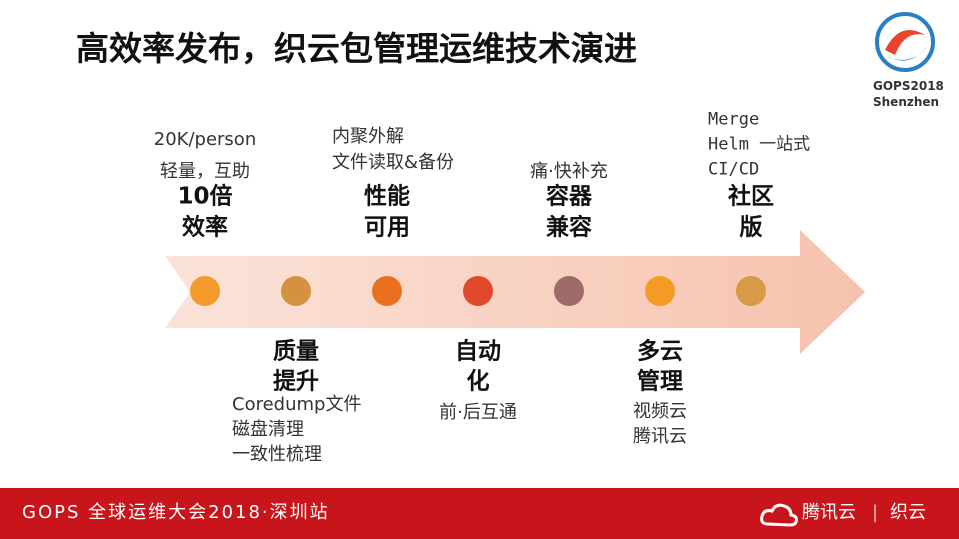 Image resolution: width=959 pixels, height=539 pixels. Describe the element at coordinates (277, 454) in the screenshot. I see `milestone-note: 一致性梳理` at that location.